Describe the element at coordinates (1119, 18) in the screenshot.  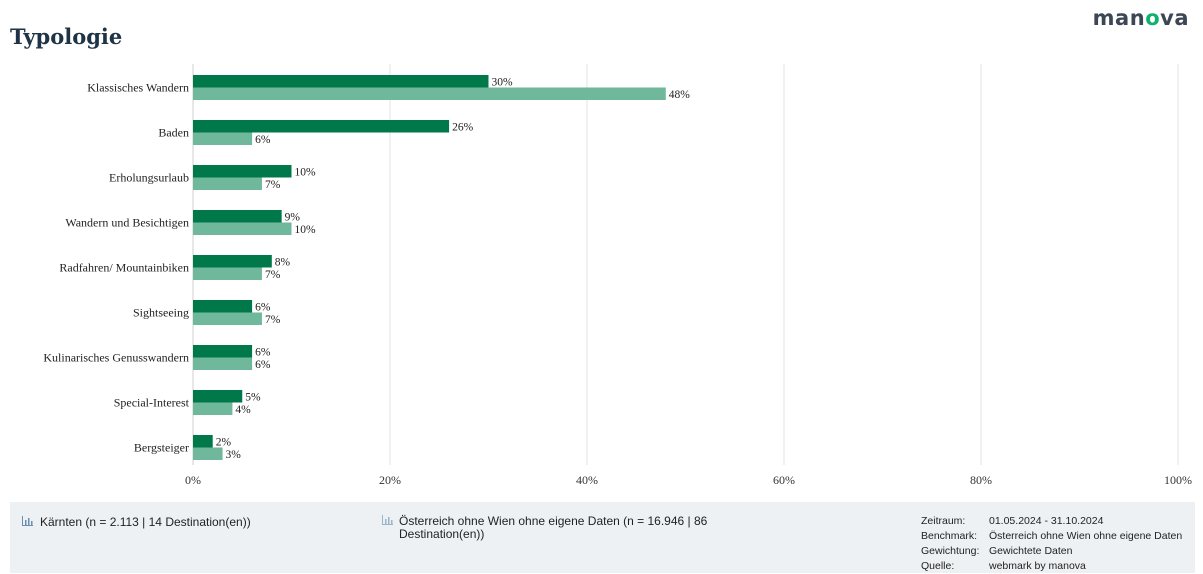
I see `brand-prefix: man` at that location.